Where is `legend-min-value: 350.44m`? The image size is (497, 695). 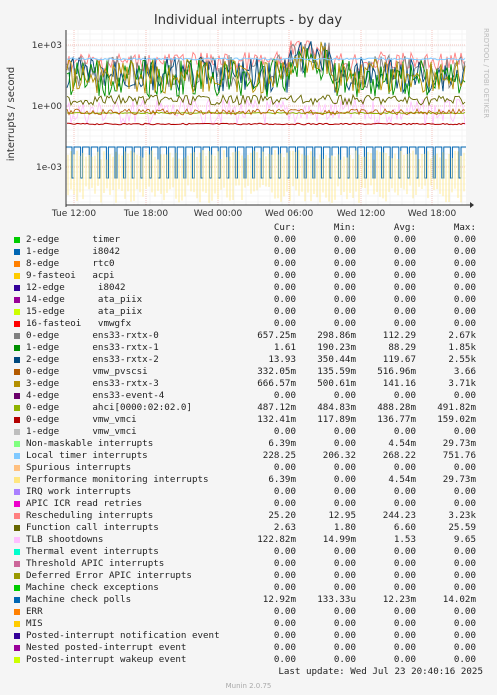 legend-min-value: 350.44m is located at coordinates (336, 359).